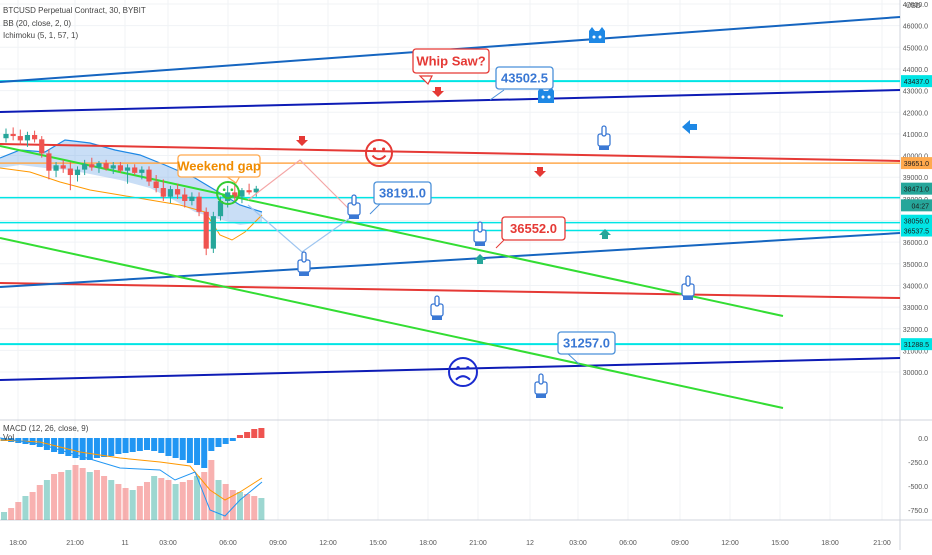  I want to click on price-tag-label: 04:27, so click(920, 206).